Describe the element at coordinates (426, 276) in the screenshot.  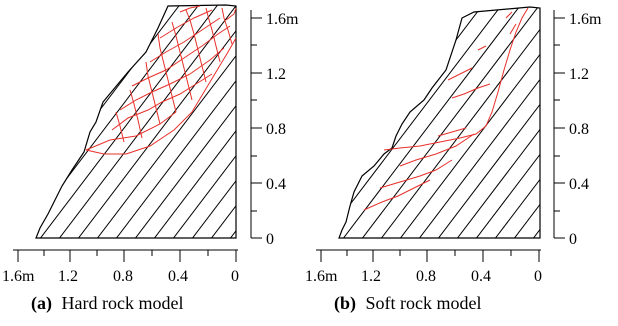
I see `x-tick-b-2: 0.8` at that location.